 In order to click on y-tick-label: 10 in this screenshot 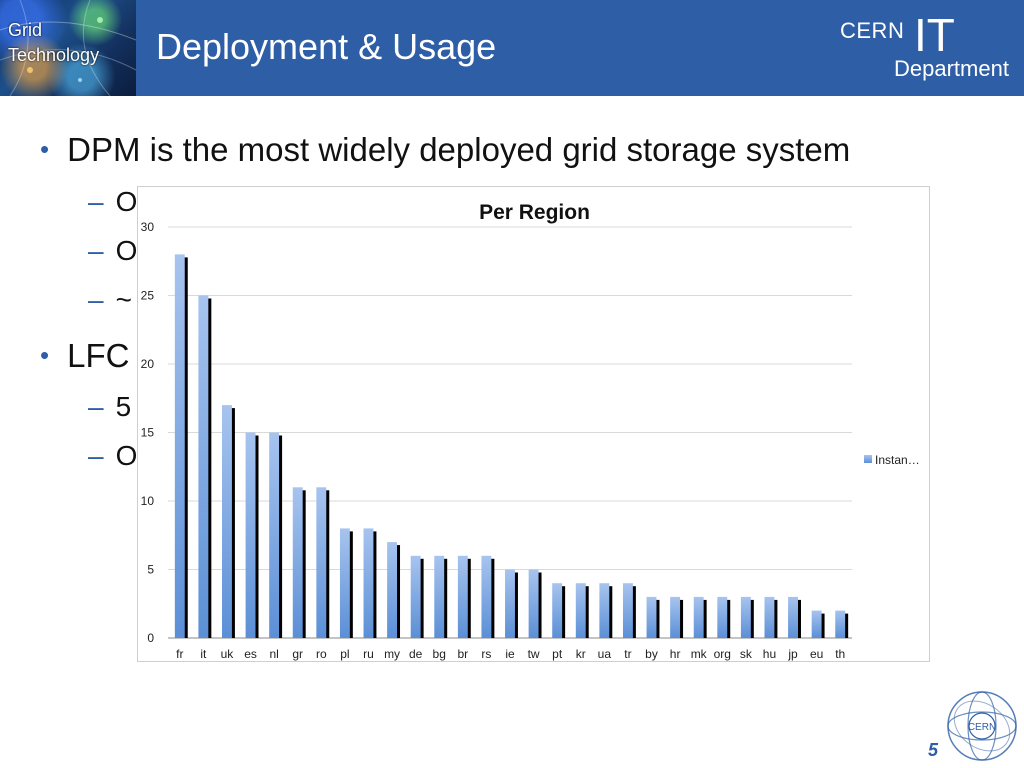, I will do `click(148, 501)`.